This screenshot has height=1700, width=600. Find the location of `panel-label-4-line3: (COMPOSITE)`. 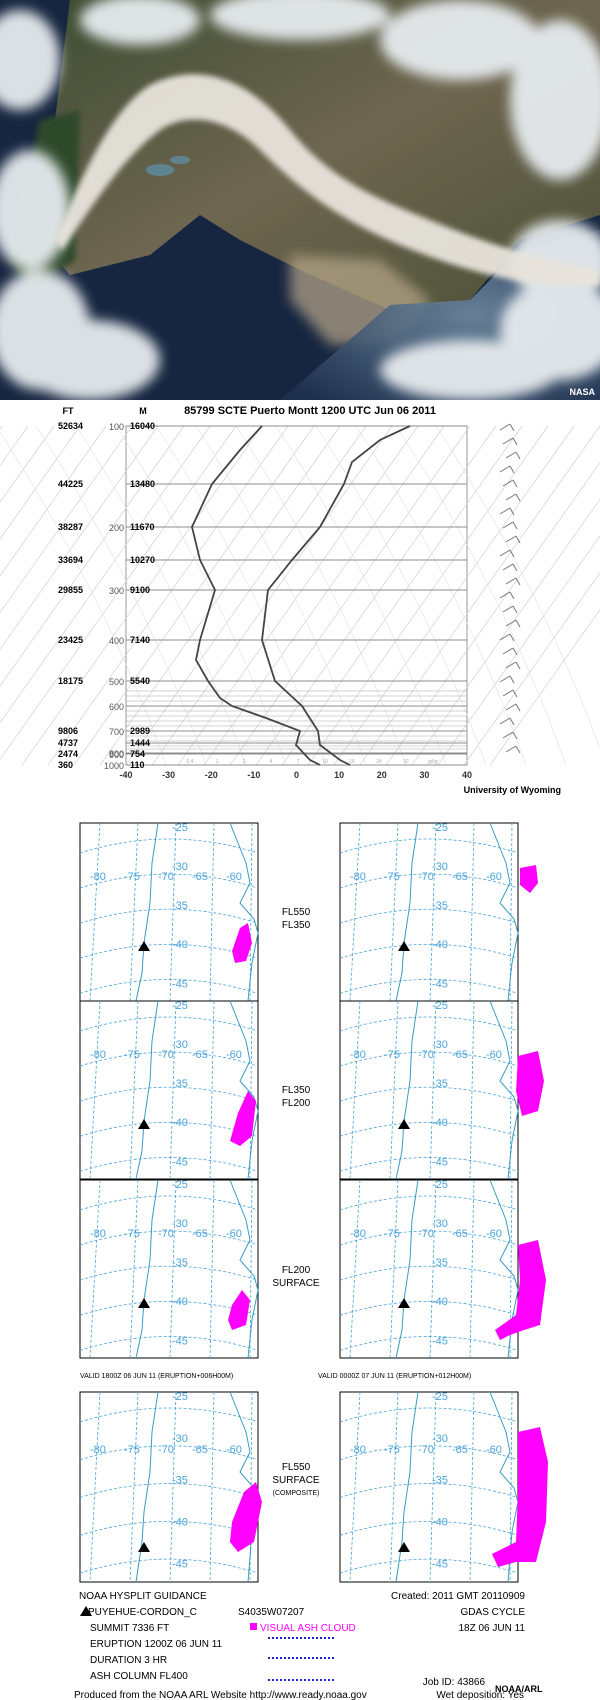

panel-label-4-line3: (COMPOSITE) is located at coordinates (296, 1493).